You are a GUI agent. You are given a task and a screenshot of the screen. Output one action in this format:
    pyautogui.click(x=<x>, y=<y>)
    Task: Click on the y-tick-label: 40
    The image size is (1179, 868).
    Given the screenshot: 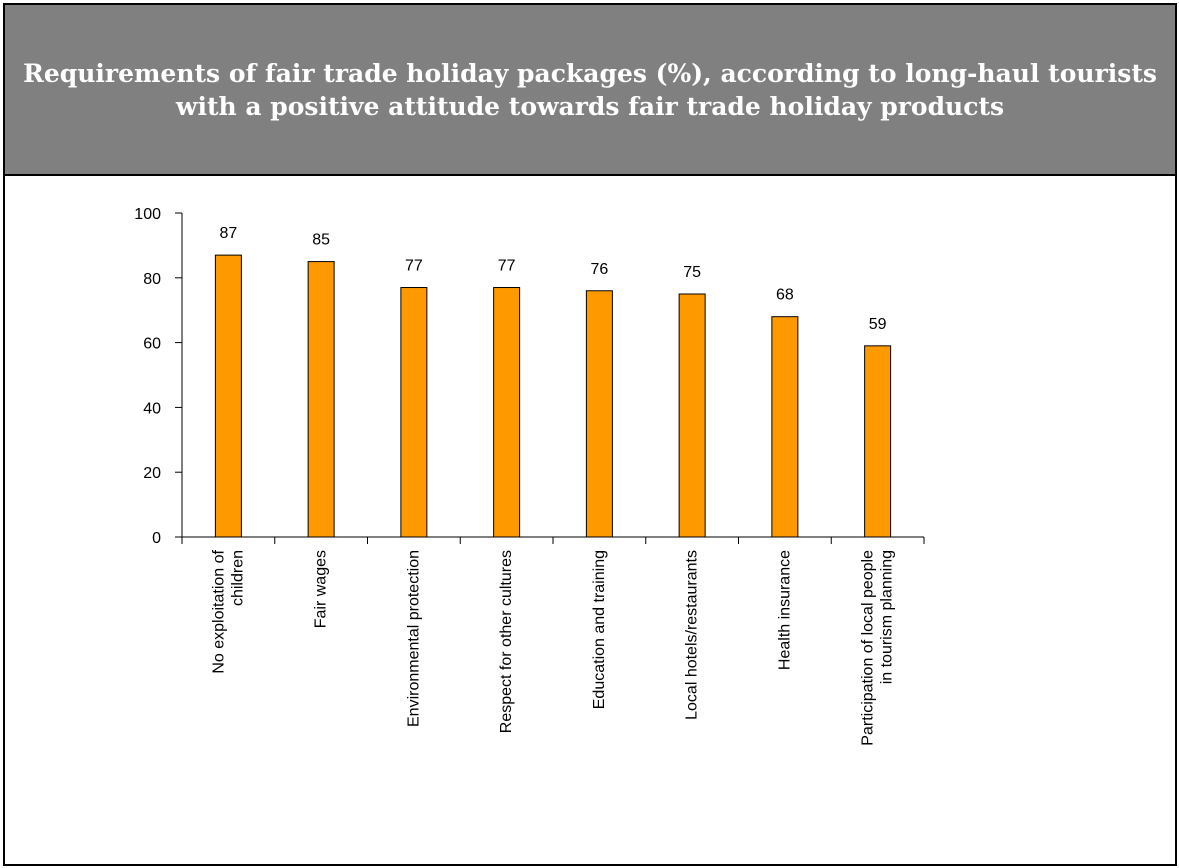 What is the action you would take?
    pyautogui.click(x=152, y=408)
    